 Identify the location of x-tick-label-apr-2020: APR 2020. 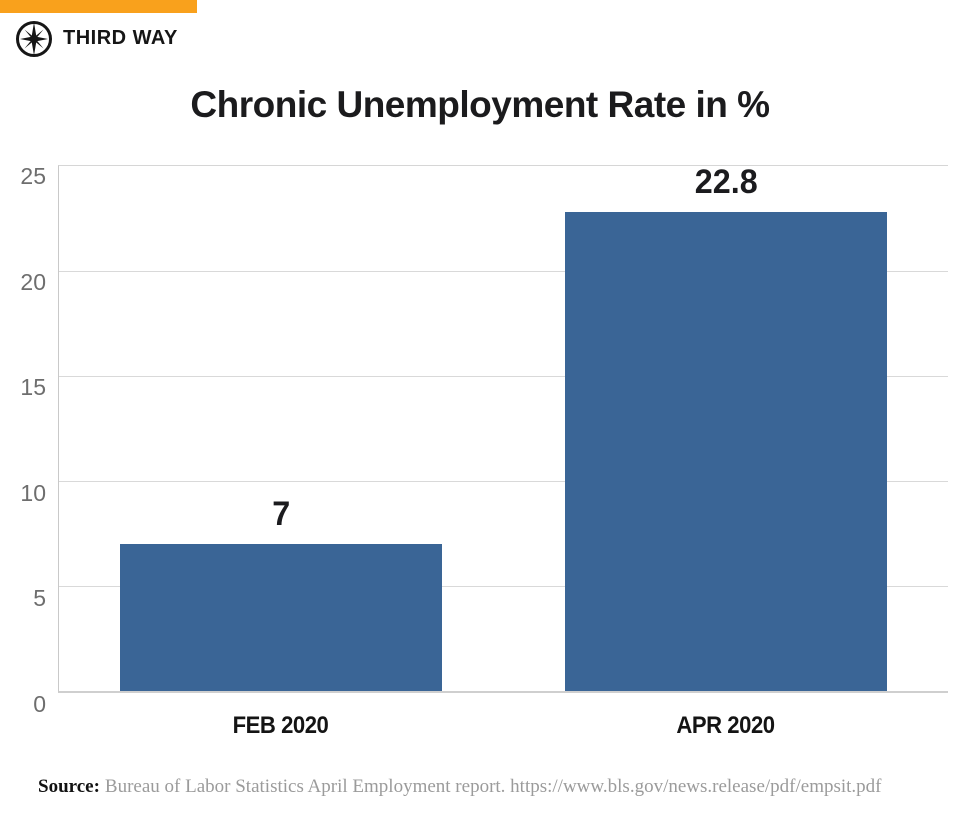
(725, 725).